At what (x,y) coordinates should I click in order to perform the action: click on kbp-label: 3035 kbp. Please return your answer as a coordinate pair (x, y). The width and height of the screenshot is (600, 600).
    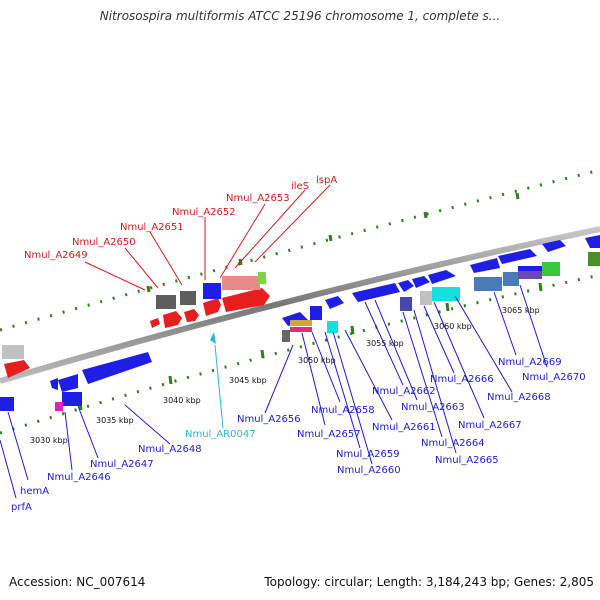
    Looking at the image, I should click on (115, 420).